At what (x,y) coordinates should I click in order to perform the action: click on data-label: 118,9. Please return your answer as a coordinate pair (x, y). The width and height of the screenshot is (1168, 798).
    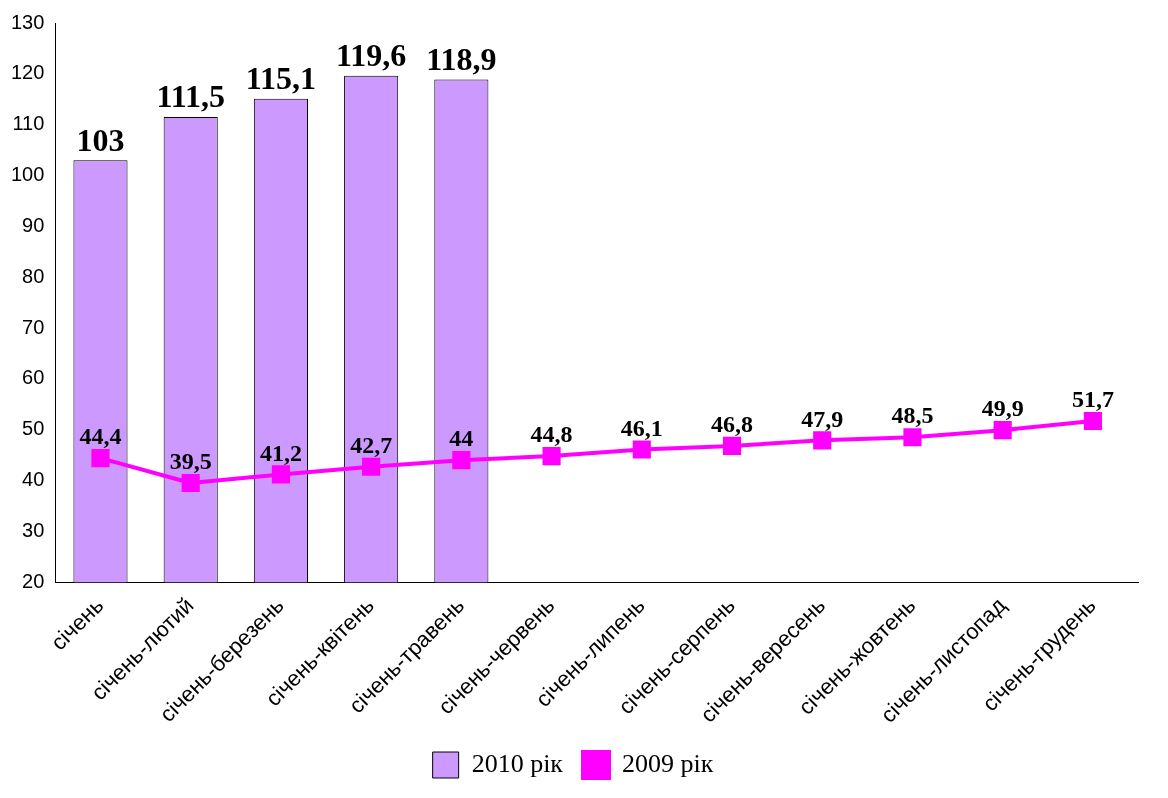
    Looking at the image, I should click on (461, 58).